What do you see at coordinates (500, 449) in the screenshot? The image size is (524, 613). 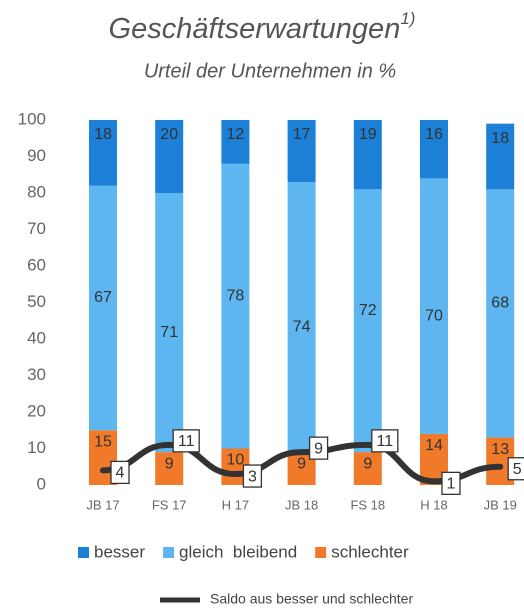 I see `value-label: 13` at bounding box center [500, 449].